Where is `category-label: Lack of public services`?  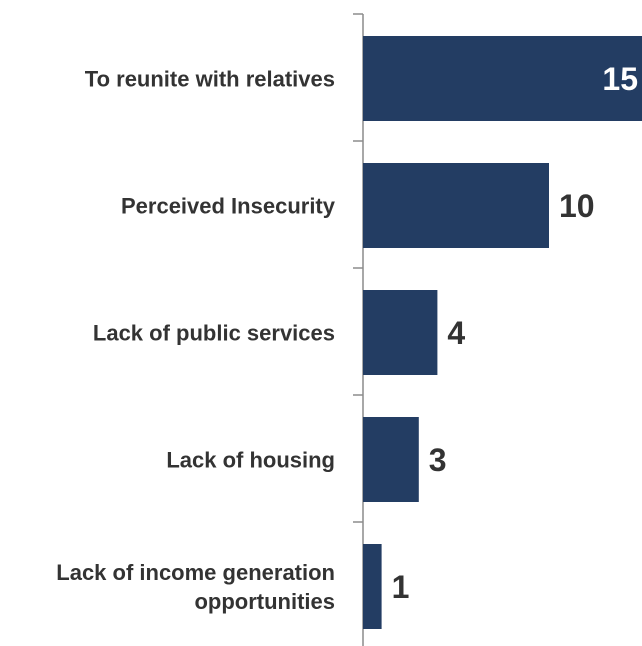 category-label: Lack of public services is located at coordinates (214, 332).